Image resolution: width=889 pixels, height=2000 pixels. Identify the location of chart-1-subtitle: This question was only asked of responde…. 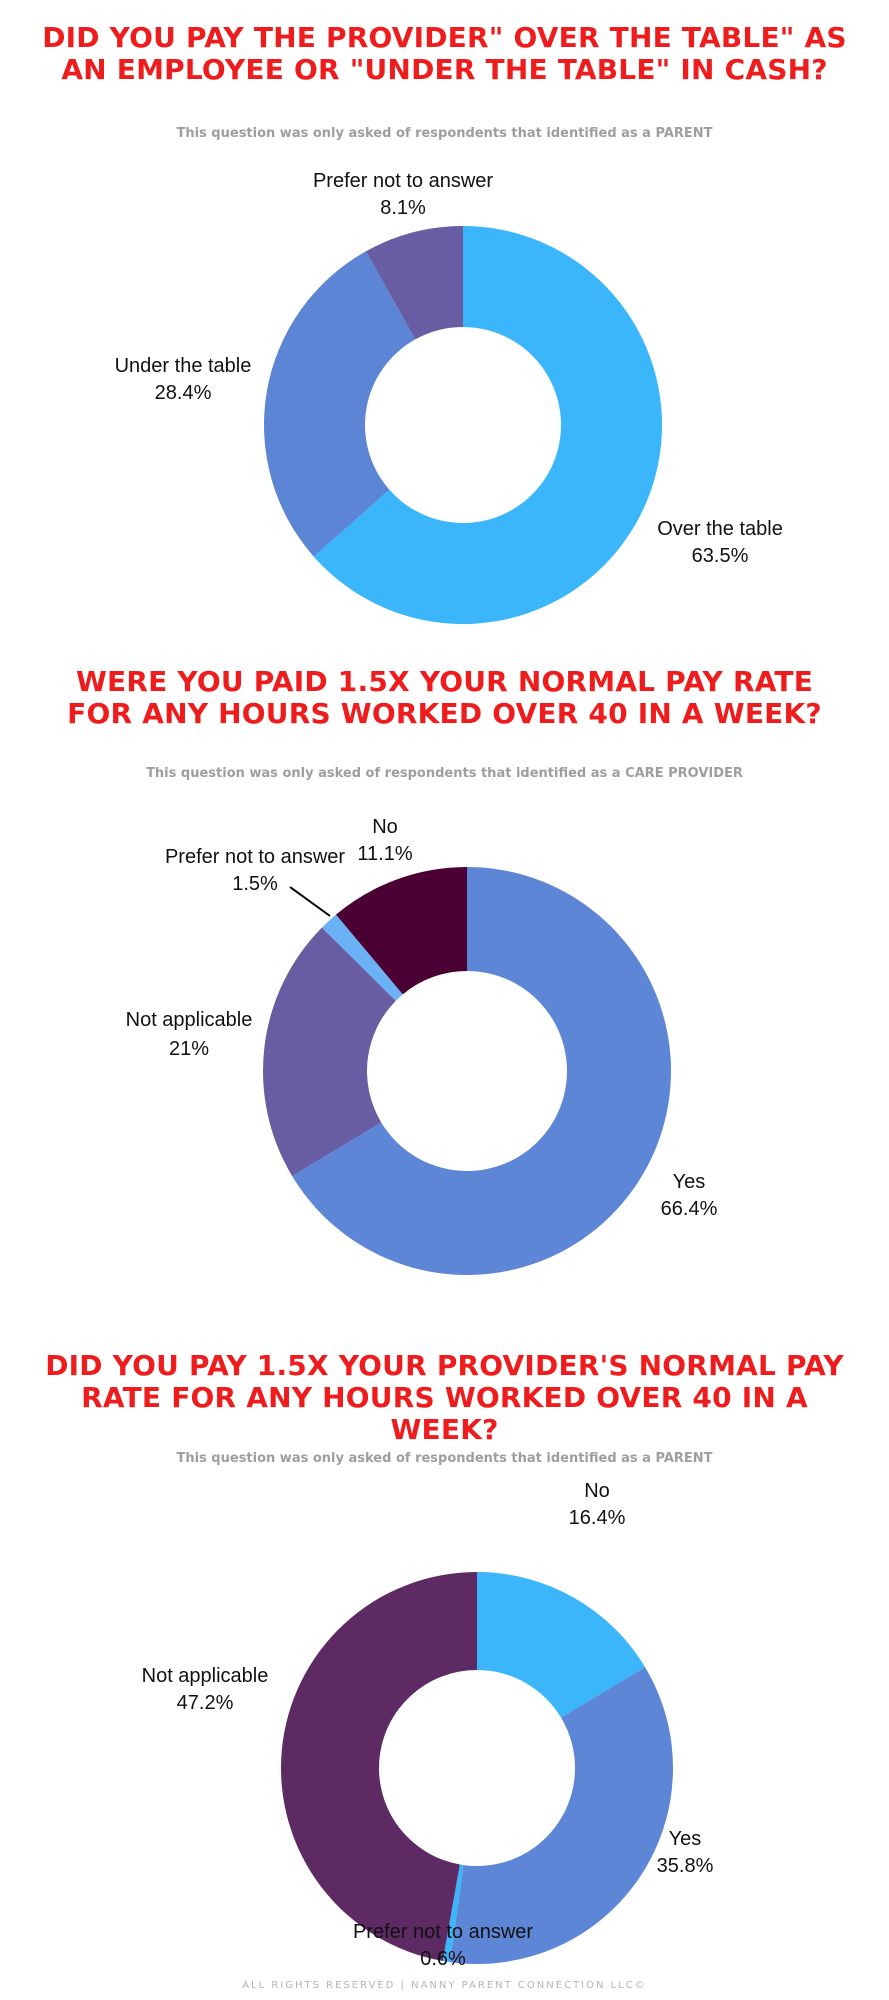
(444, 133).